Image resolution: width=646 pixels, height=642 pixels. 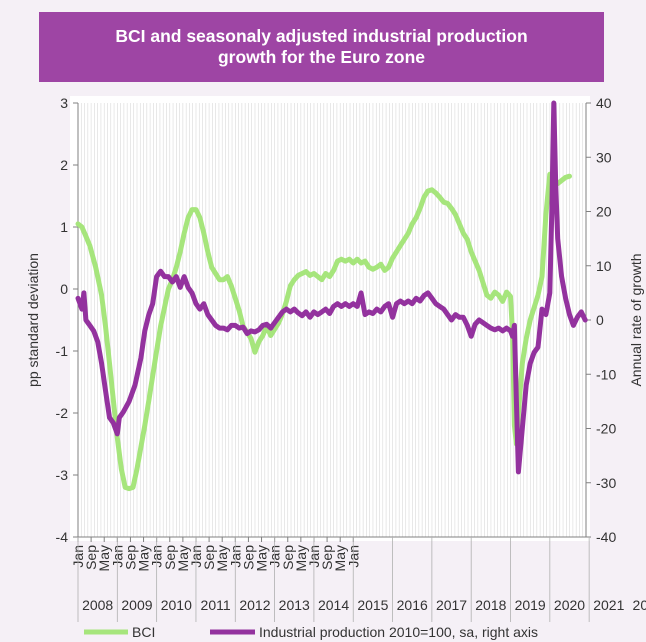 What do you see at coordinates (333, 605) in the screenshot?
I see `x-year-label: 2014` at bounding box center [333, 605].